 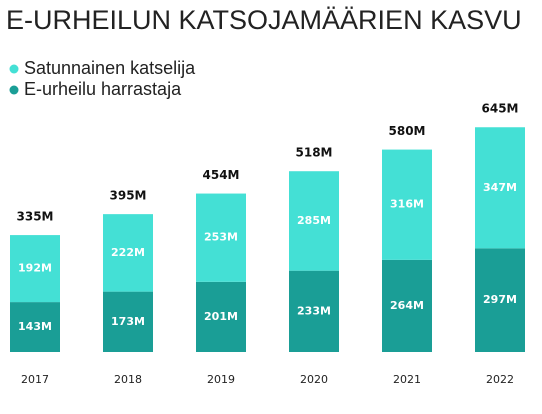 What do you see at coordinates (264, 20) in the screenshot?
I see `chart-title: E-URHEILUN KATSOJAMÄÄRIEN KASVU` at bounding box center [264, 20].